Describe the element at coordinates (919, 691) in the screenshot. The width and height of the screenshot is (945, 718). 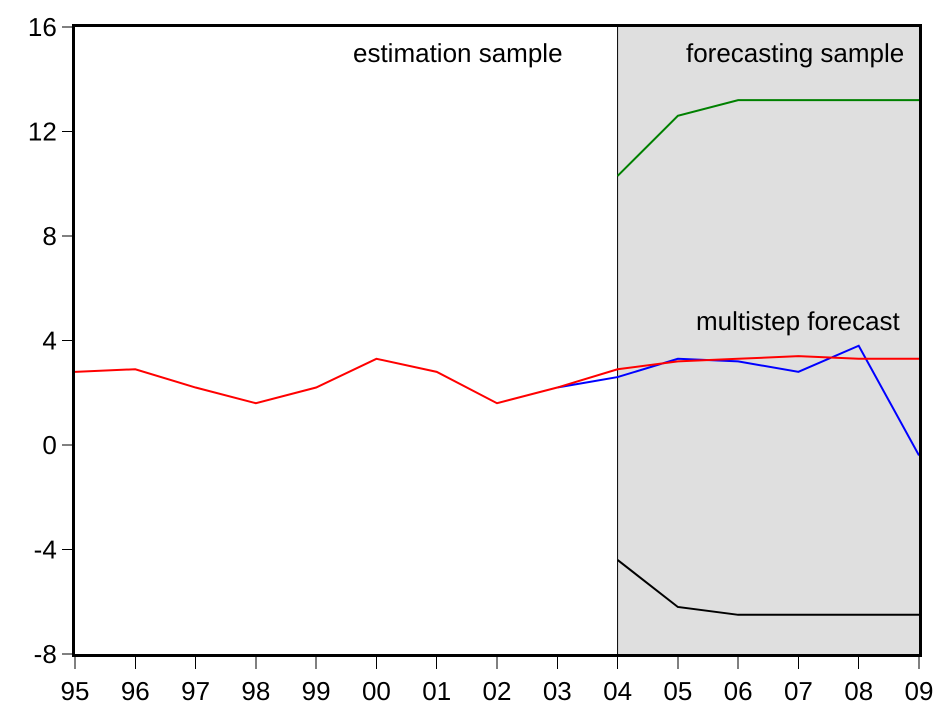
I see `x-tick-label: 09` at that location.